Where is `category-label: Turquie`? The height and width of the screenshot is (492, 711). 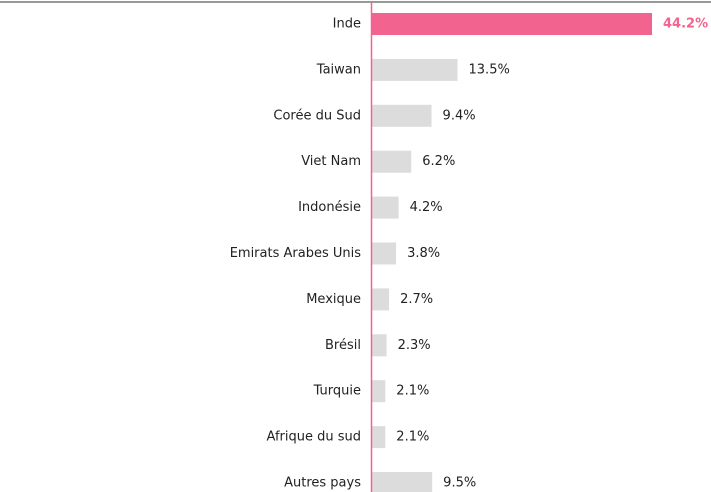
category-label: Turquie is located at coordinates (337, 391).